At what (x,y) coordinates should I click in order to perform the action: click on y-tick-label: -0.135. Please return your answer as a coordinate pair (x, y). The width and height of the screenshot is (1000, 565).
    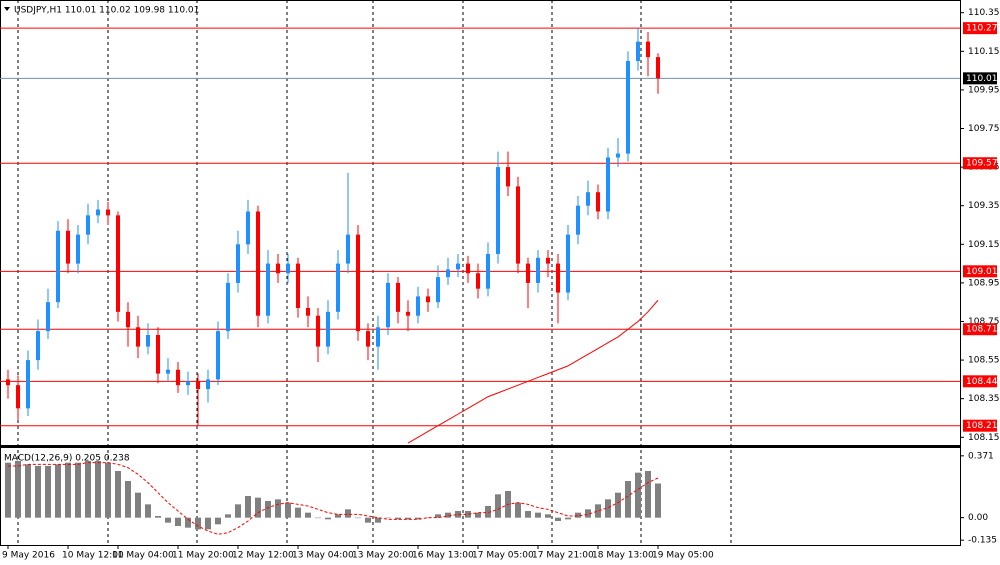
    Looking at the image, I should click on (982, 541).